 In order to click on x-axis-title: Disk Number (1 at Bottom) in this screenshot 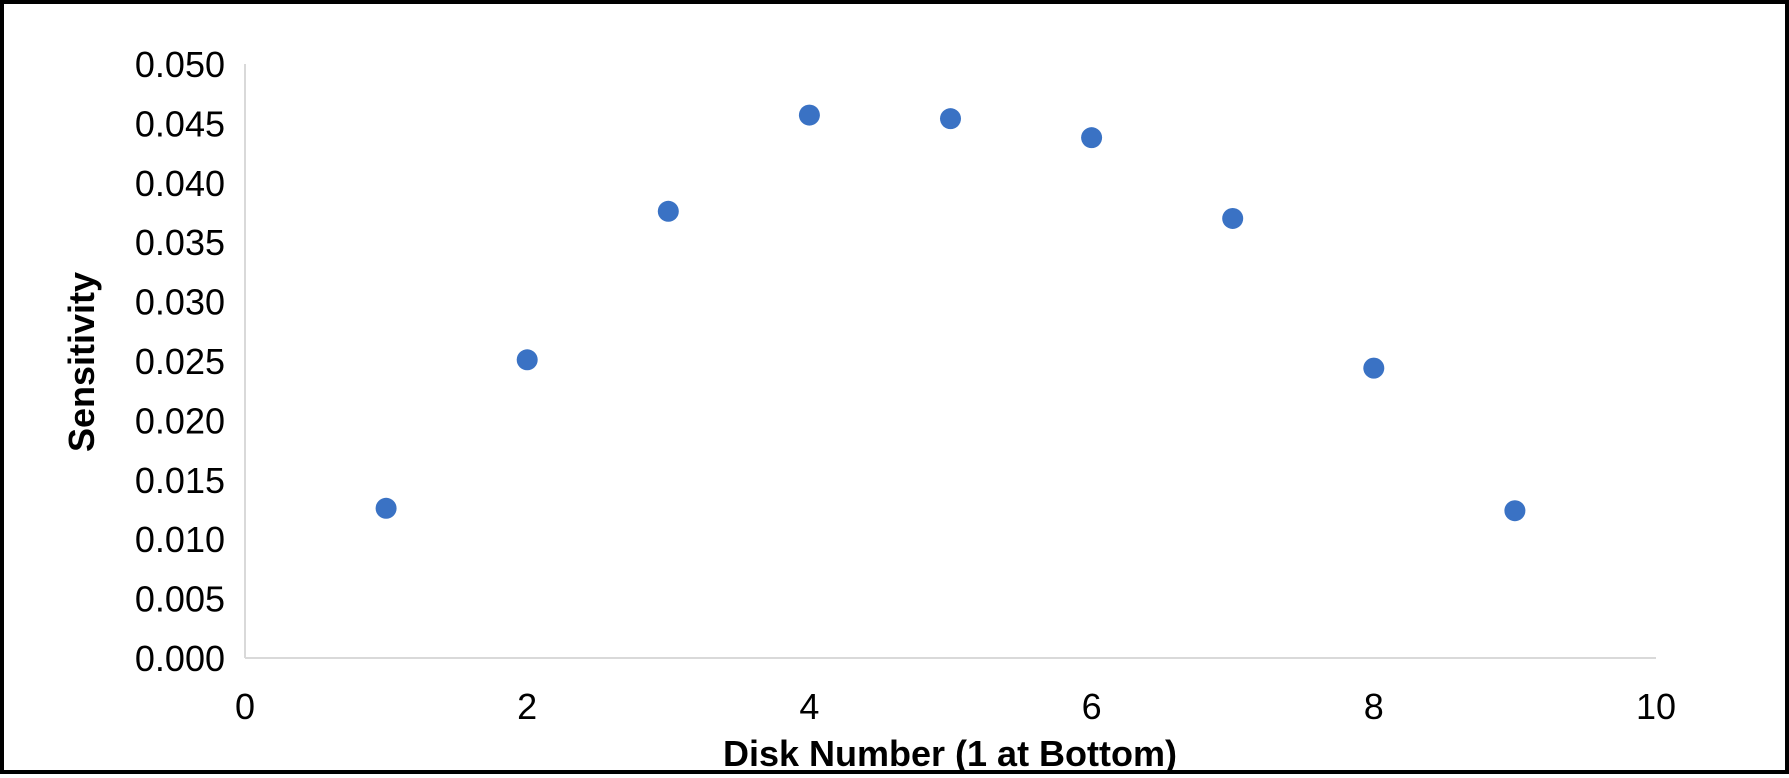, I will do `click(950, 753)`.